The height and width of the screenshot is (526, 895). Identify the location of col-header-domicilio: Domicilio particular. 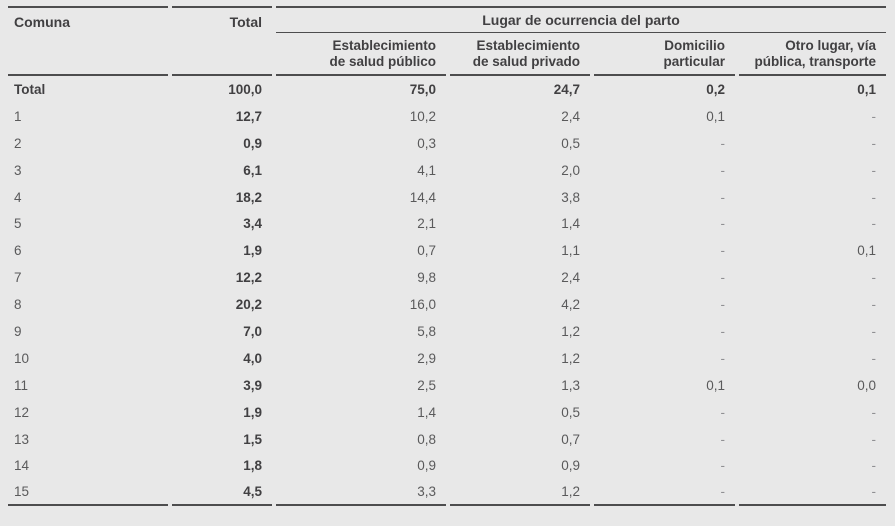
(664, 54).